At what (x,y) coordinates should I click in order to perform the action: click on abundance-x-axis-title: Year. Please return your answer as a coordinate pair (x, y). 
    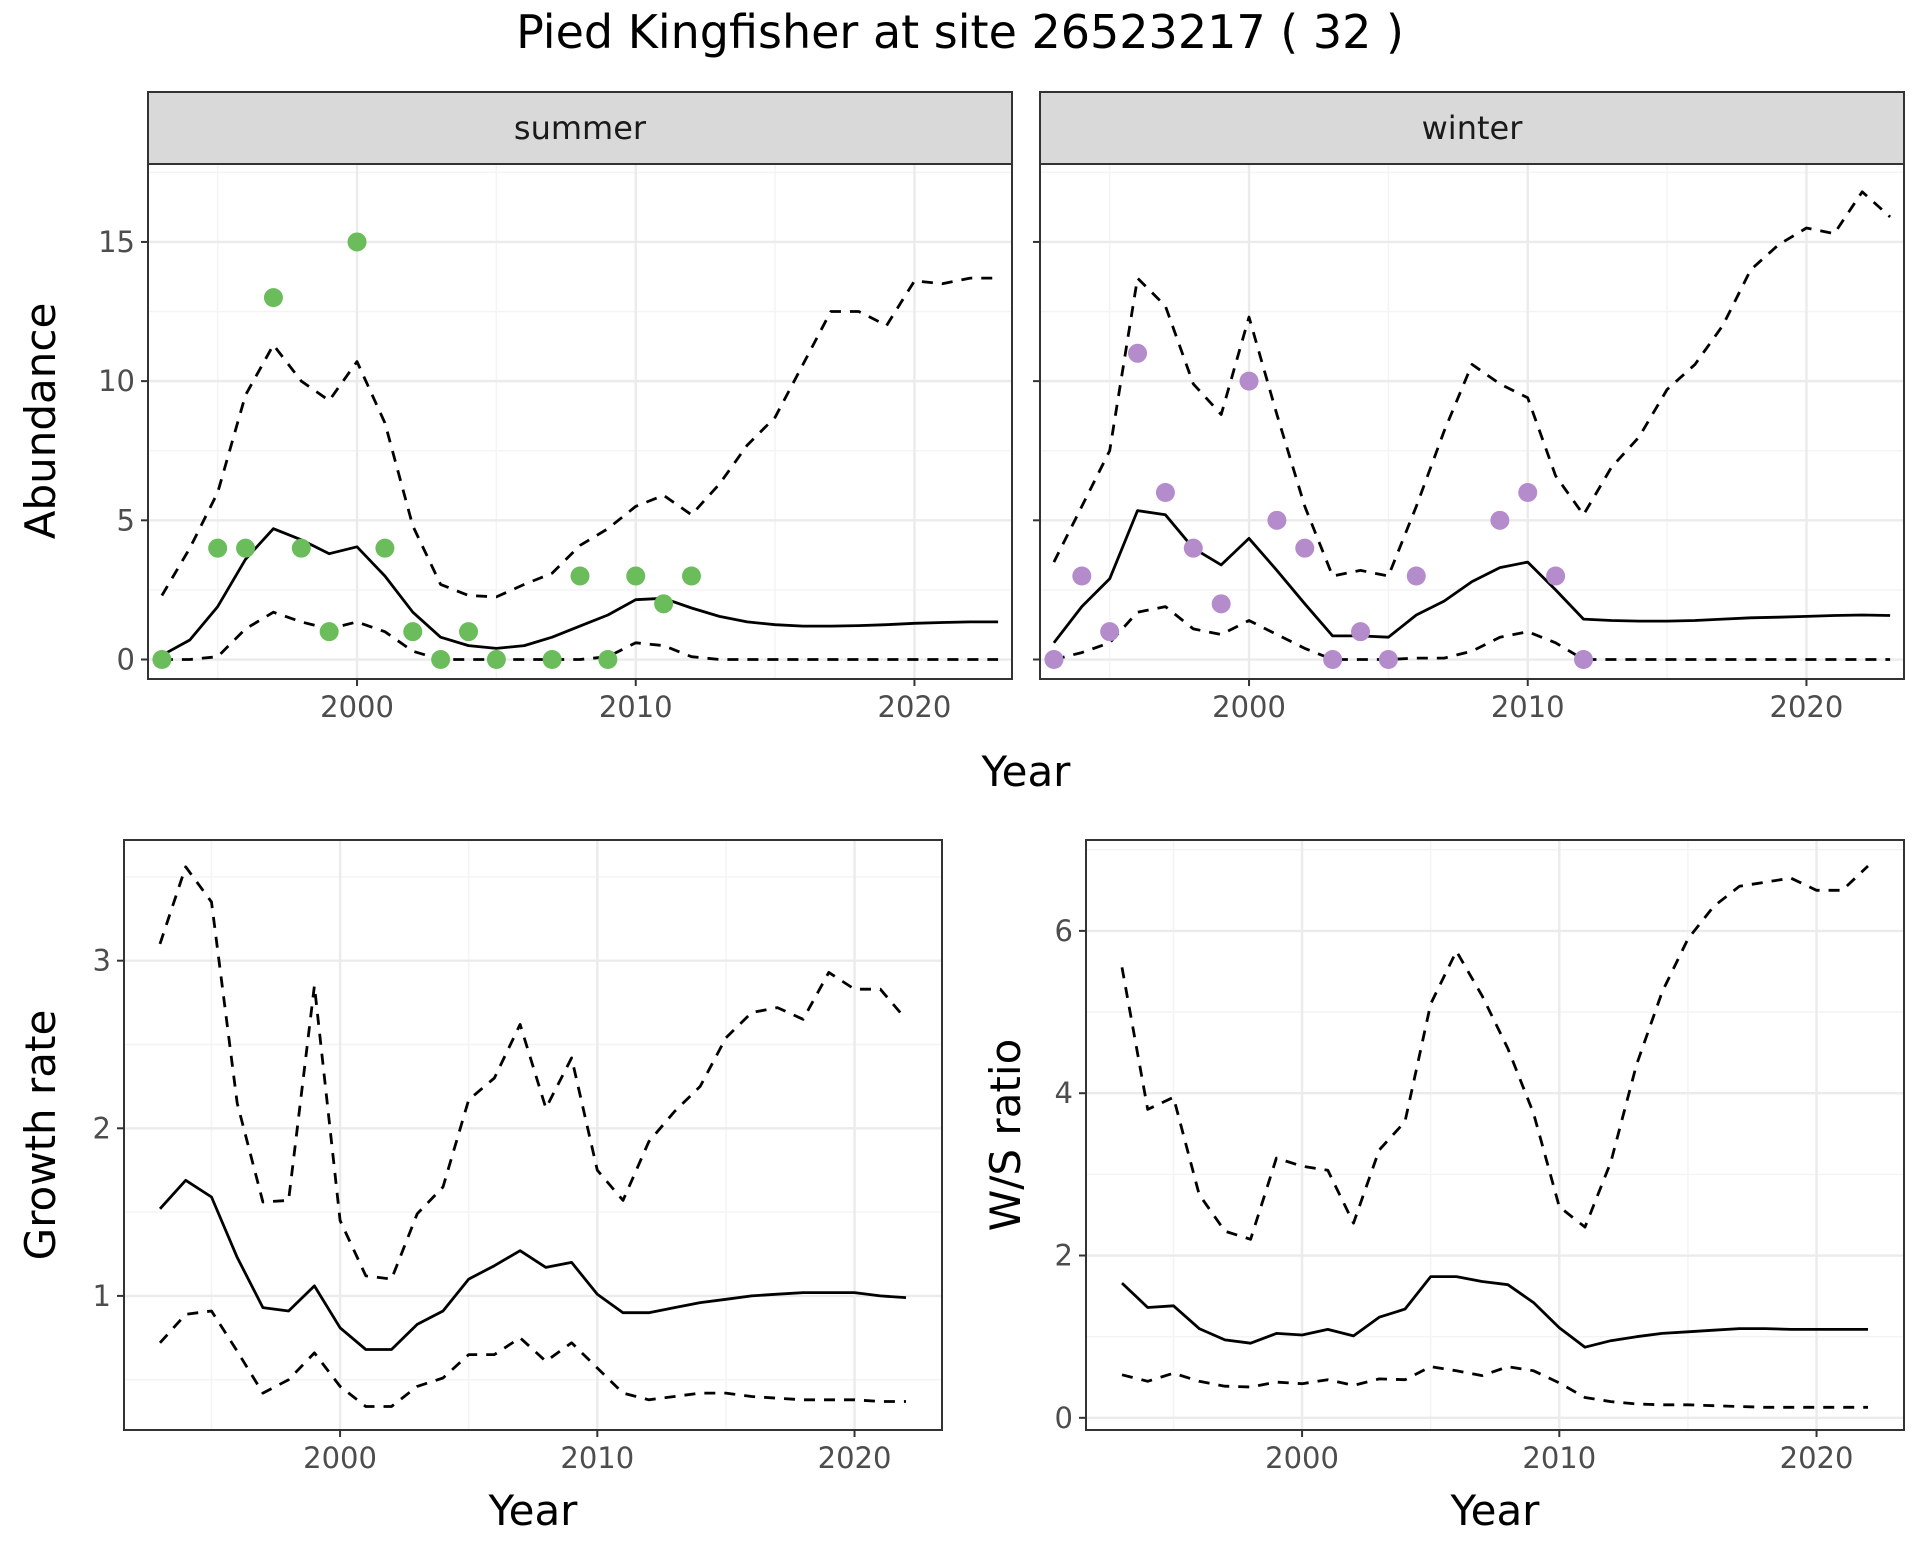
    Looking at the image, I should click on (1026, 771).